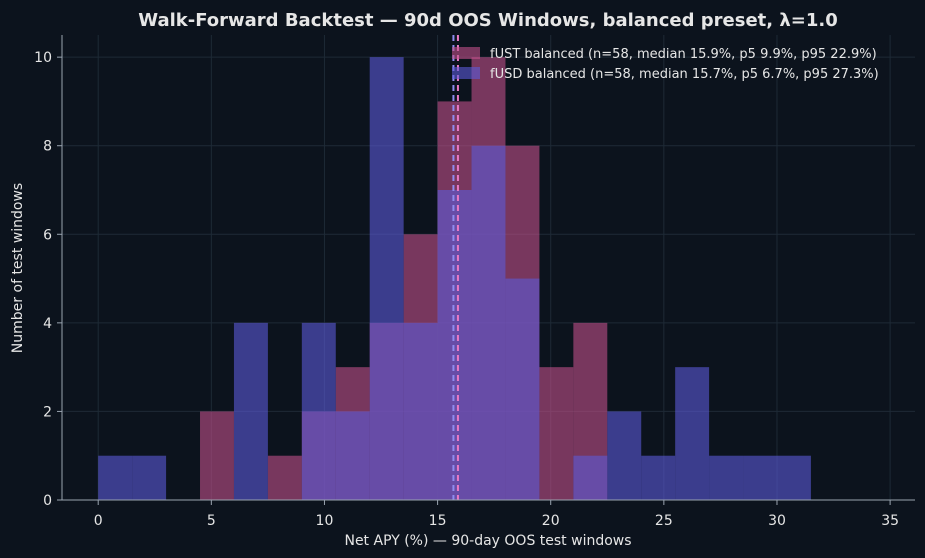 This screenshot has height=558, width=925. What do you see at coordinates (496, 514) in the screenshot?
I see `x-tick-labels: 0 5 10 15 20 25 30 35` at bounding box center [496, 514].